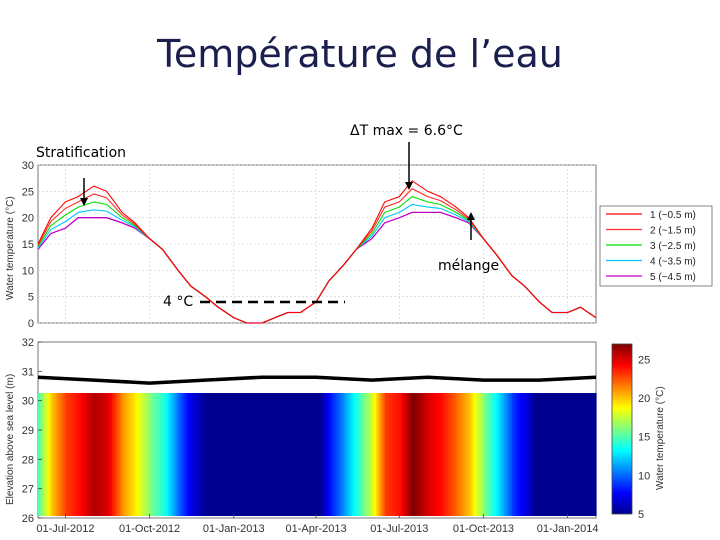 The image size is (720, 540). What do you see at coordinates (65, 529) in the screenshot?
I see `x-tick-label: 01-Jul-2012` at bounding box center [65, 529].